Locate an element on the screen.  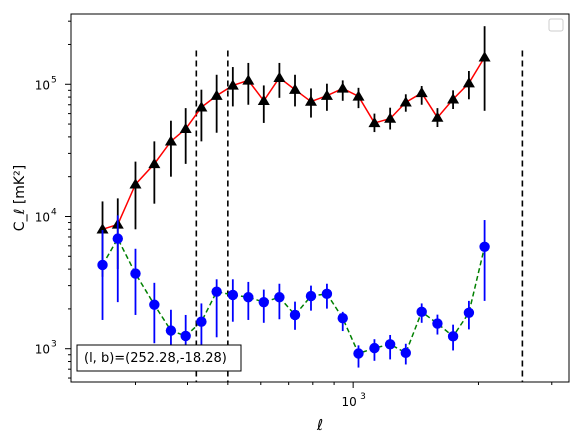
x-tick-label: 10 is located at coordinates (349, 402).